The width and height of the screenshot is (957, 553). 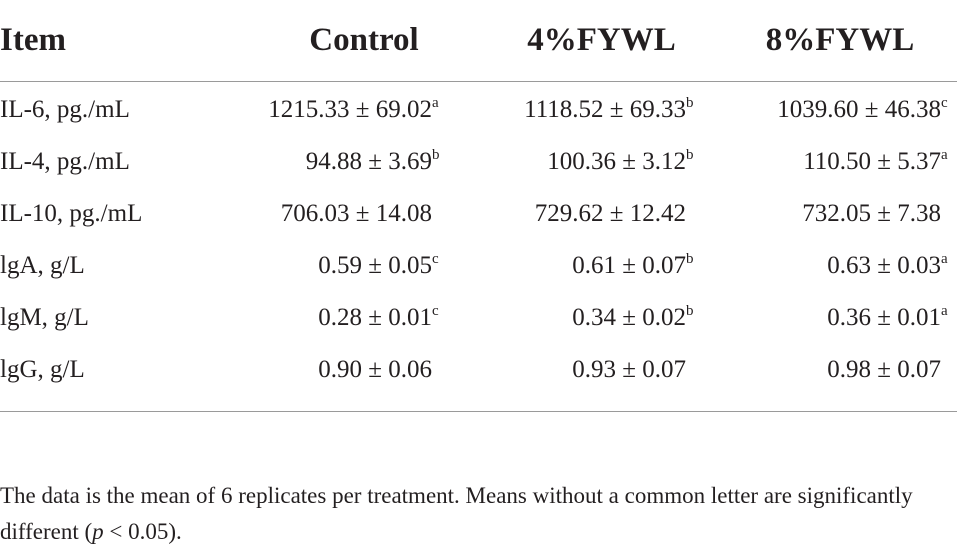 I want to click on cell-item: lgM, g/L, so click(x=44, y=317).